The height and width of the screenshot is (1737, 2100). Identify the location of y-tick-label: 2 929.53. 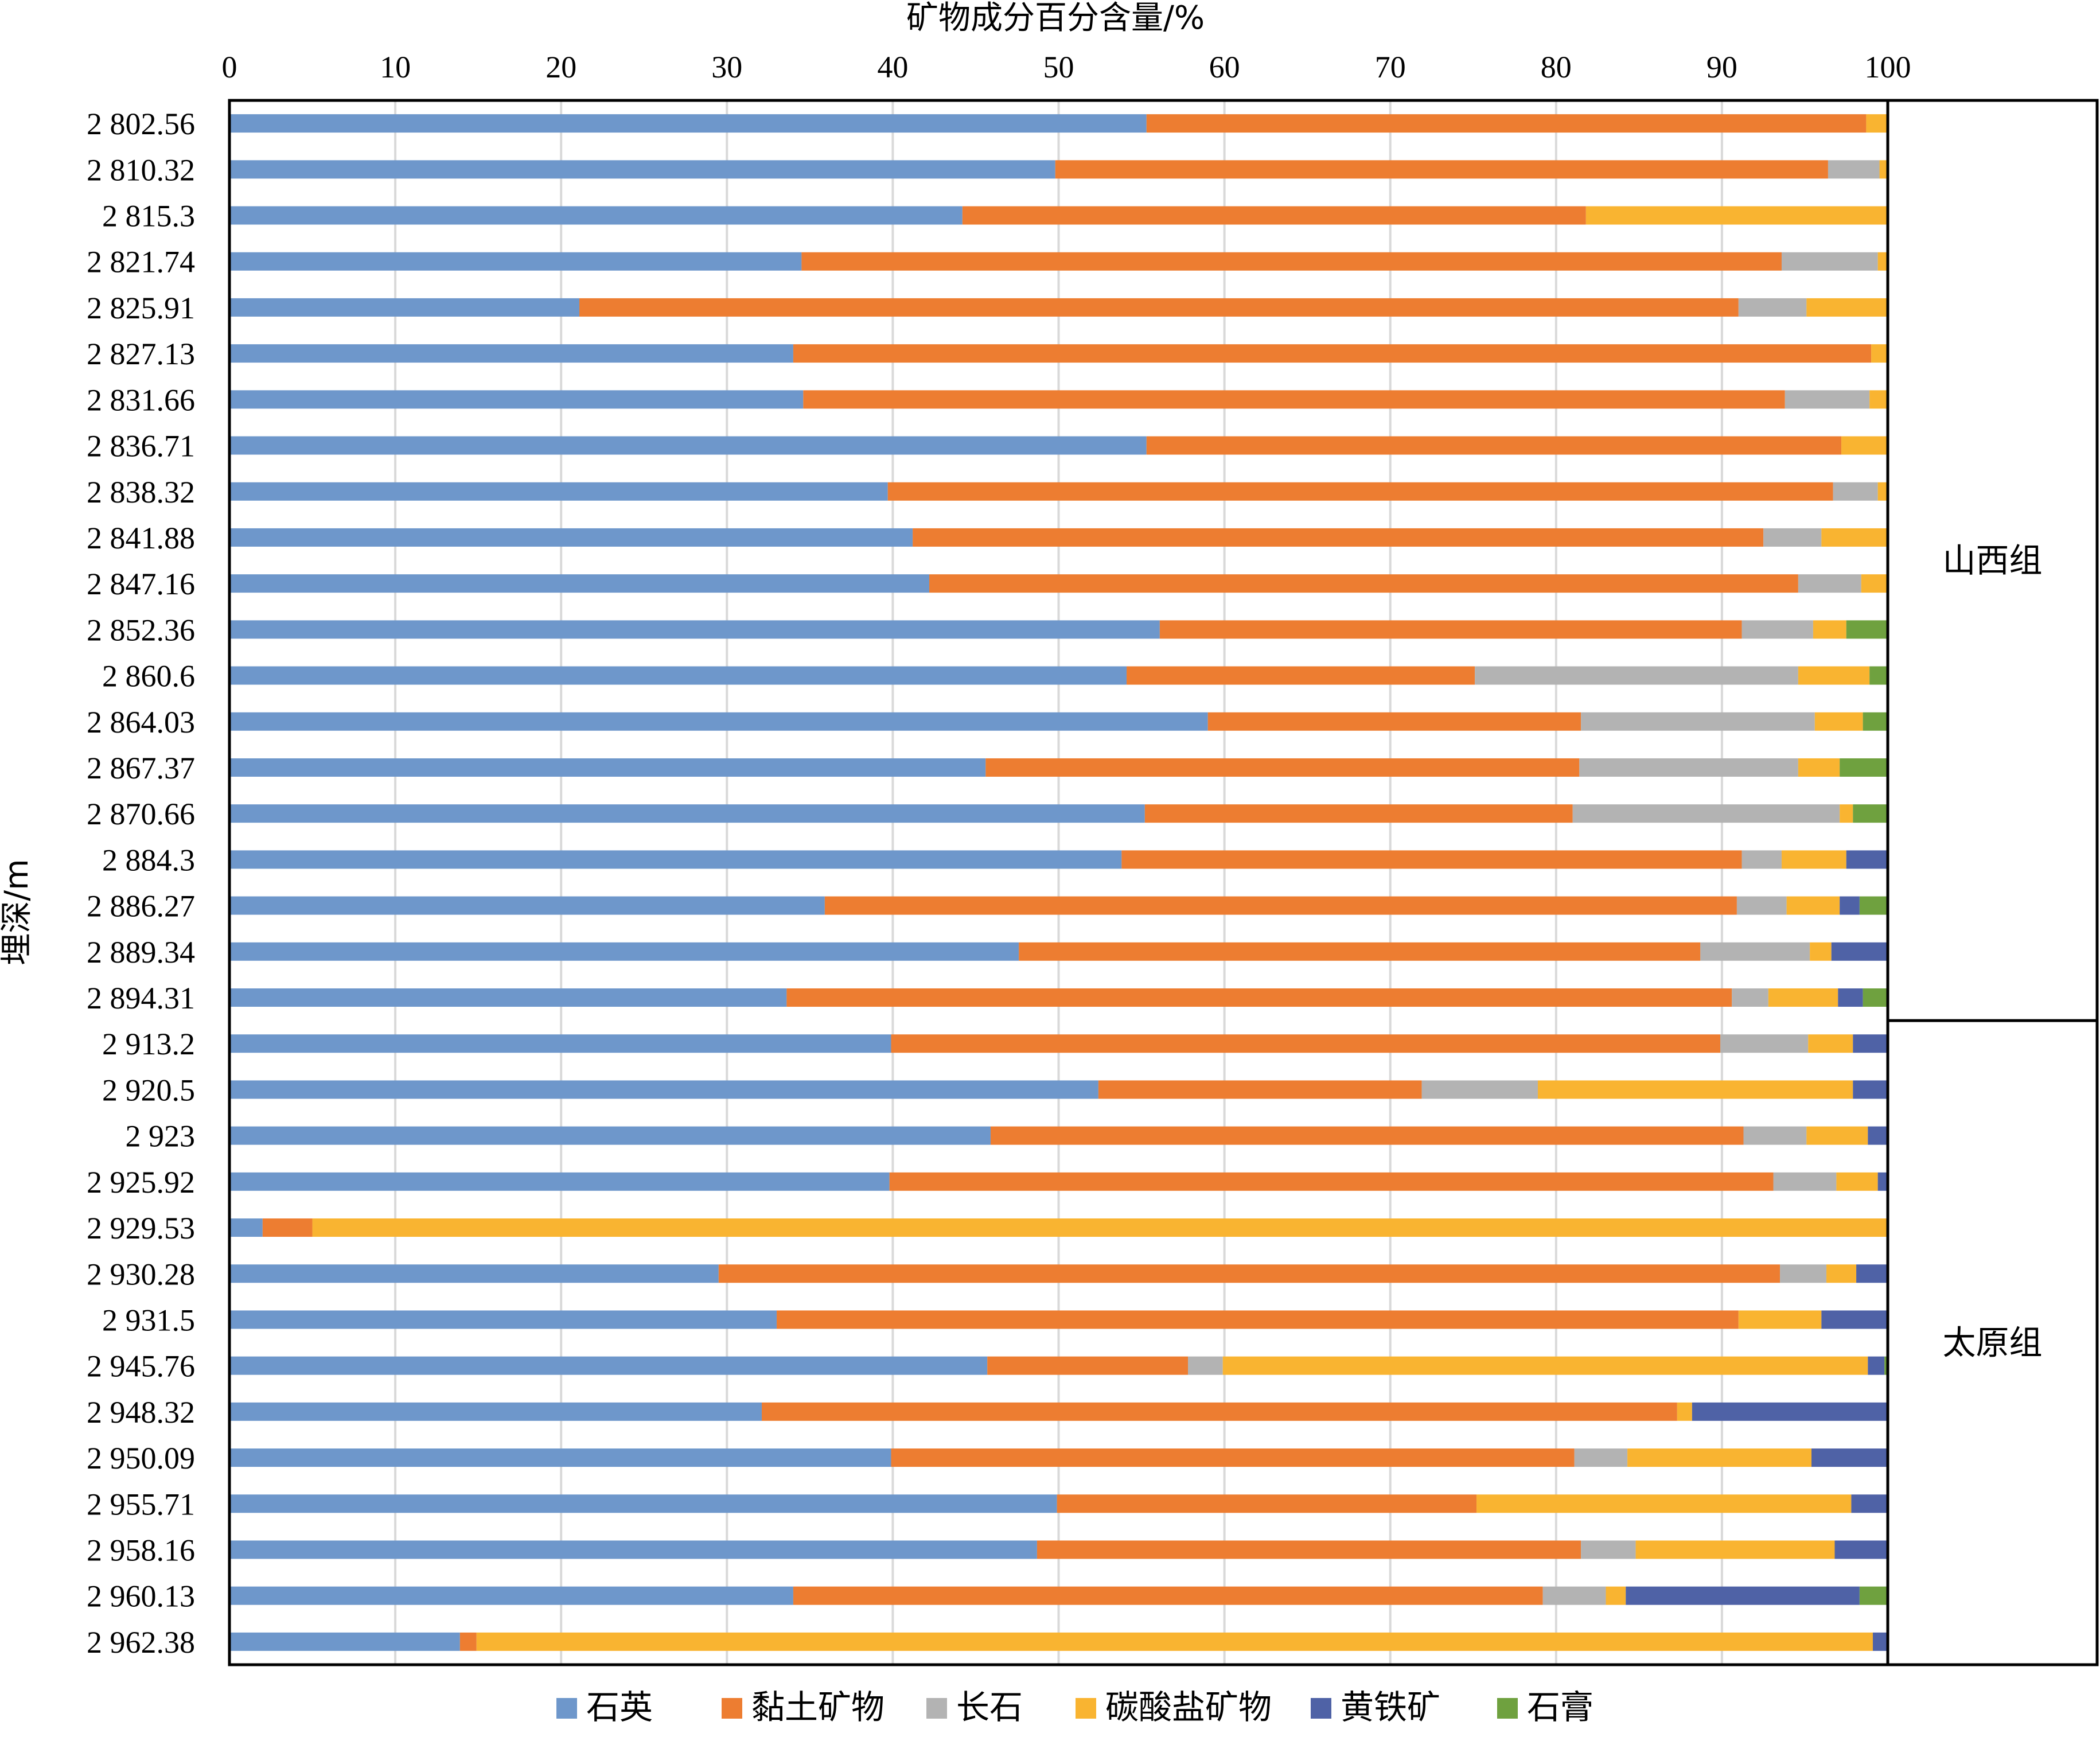
(141, 1228).